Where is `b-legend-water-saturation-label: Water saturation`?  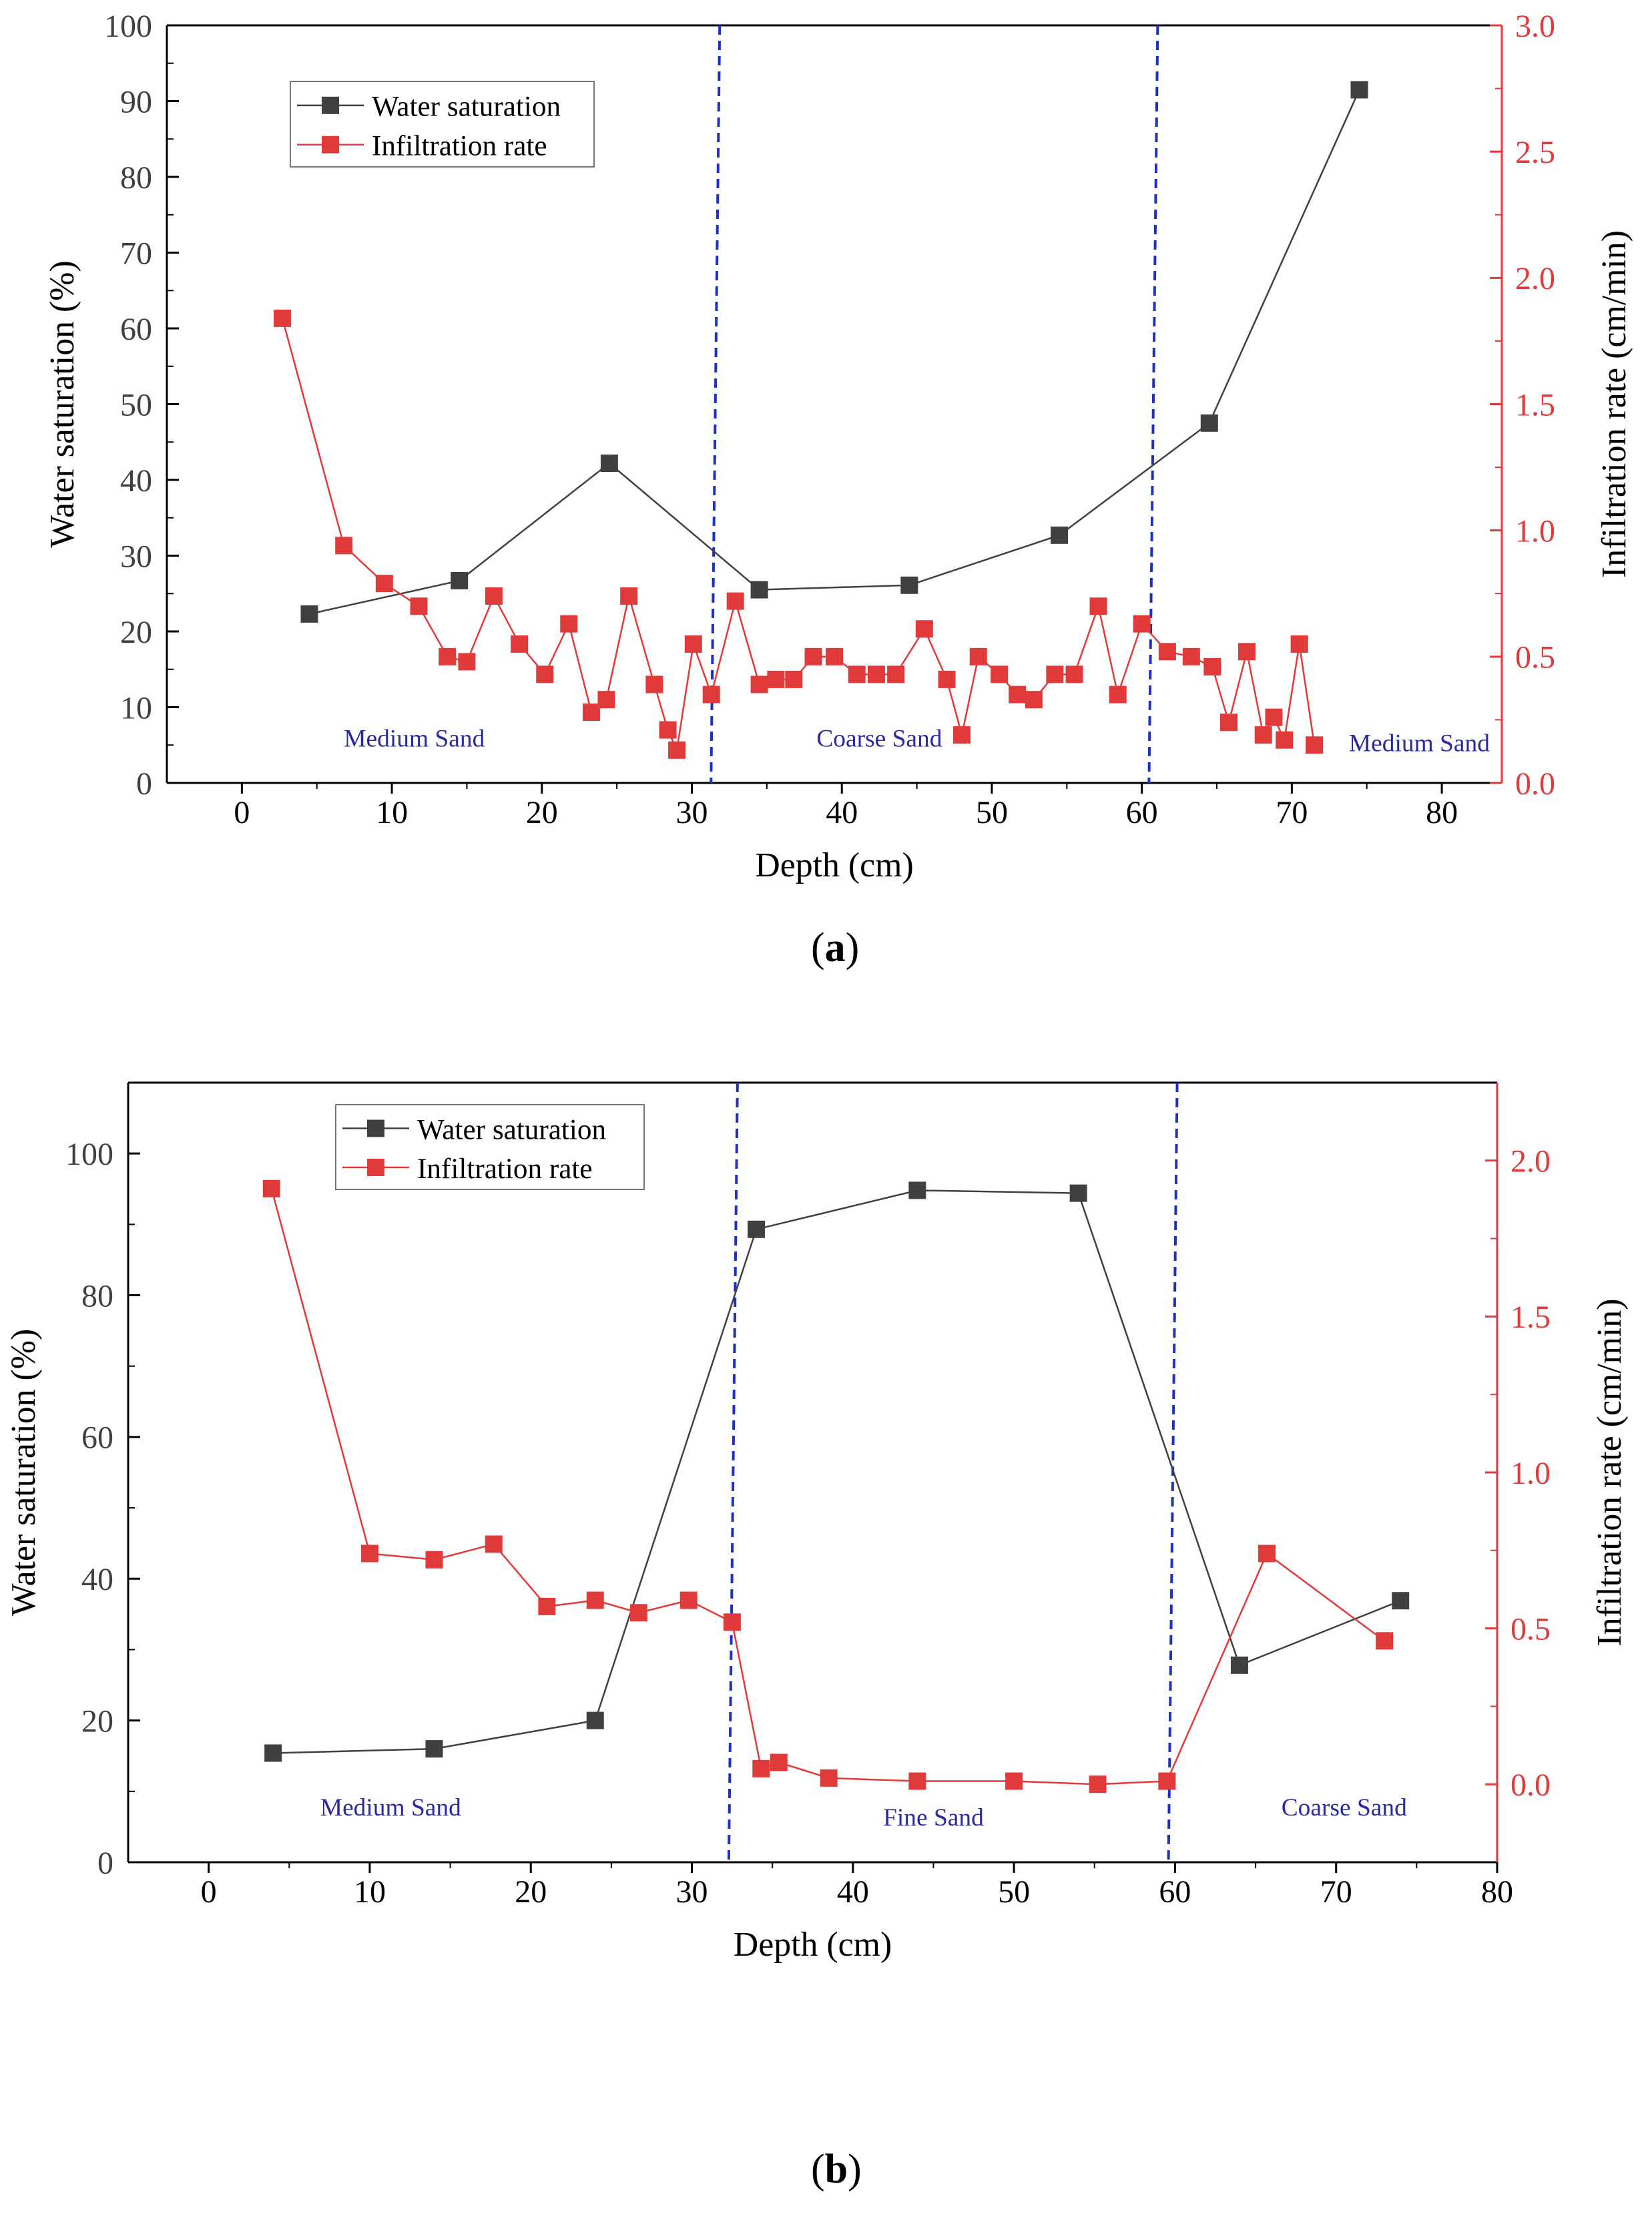 b-legend-water-saturation-label: Water saturation is located at coordinates (511, 1129).